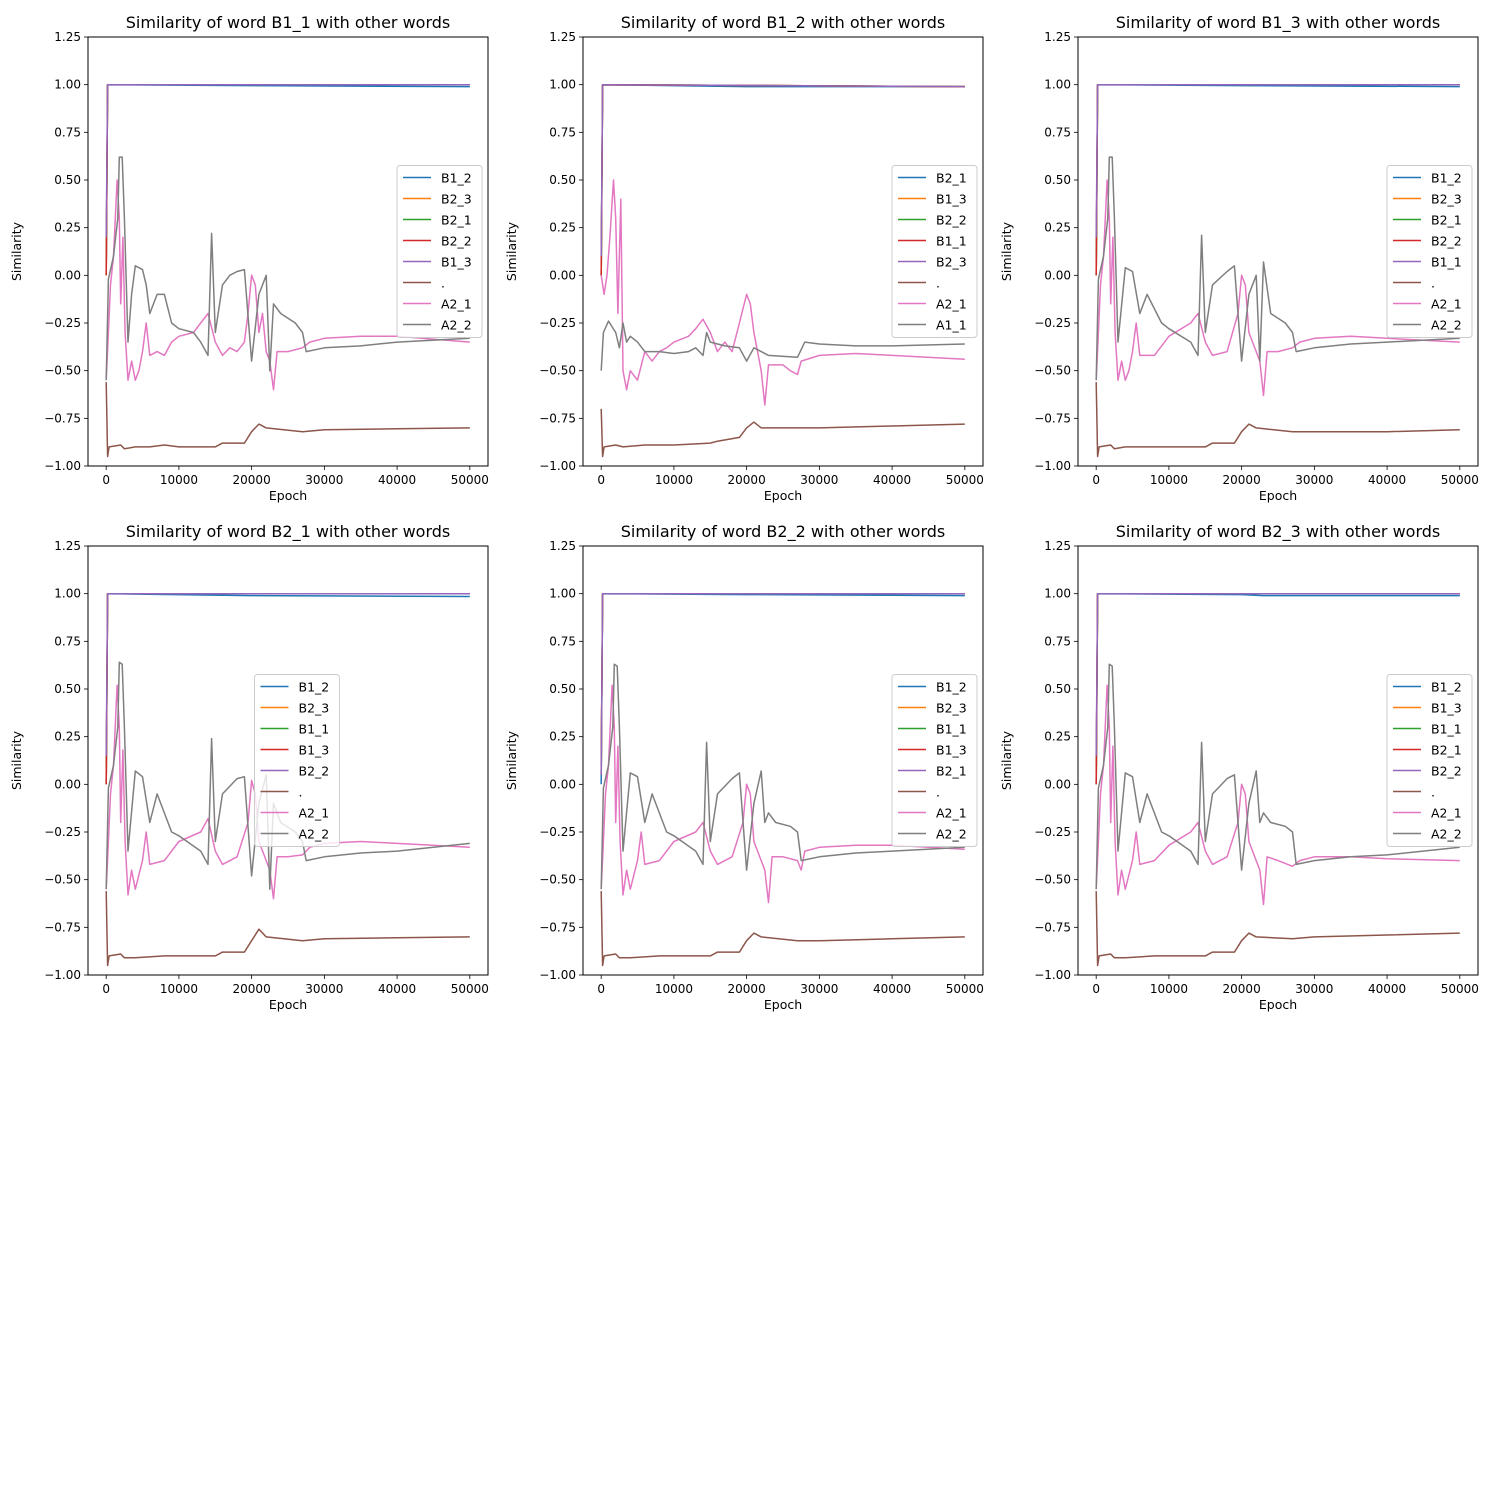 The image size is (1500, 1500). What do you see at coordinates (1278, 23) in the screenshot?
I see `chart-title: Similarity of word B1_3 with other words` at bounding box center [1278, 23].